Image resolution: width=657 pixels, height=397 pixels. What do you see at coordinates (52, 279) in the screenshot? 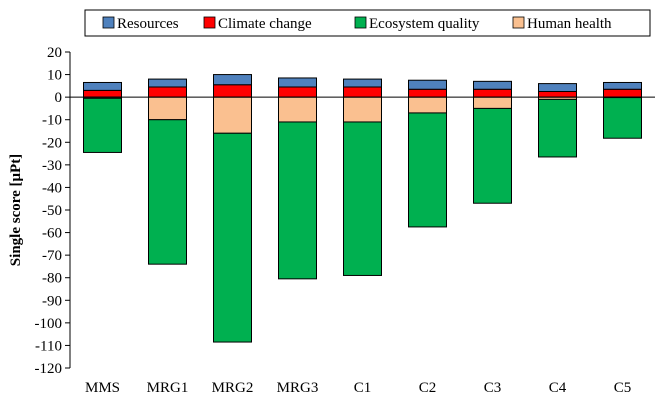
I see `y-tick-label: -80` at bounding box center [52, 279].